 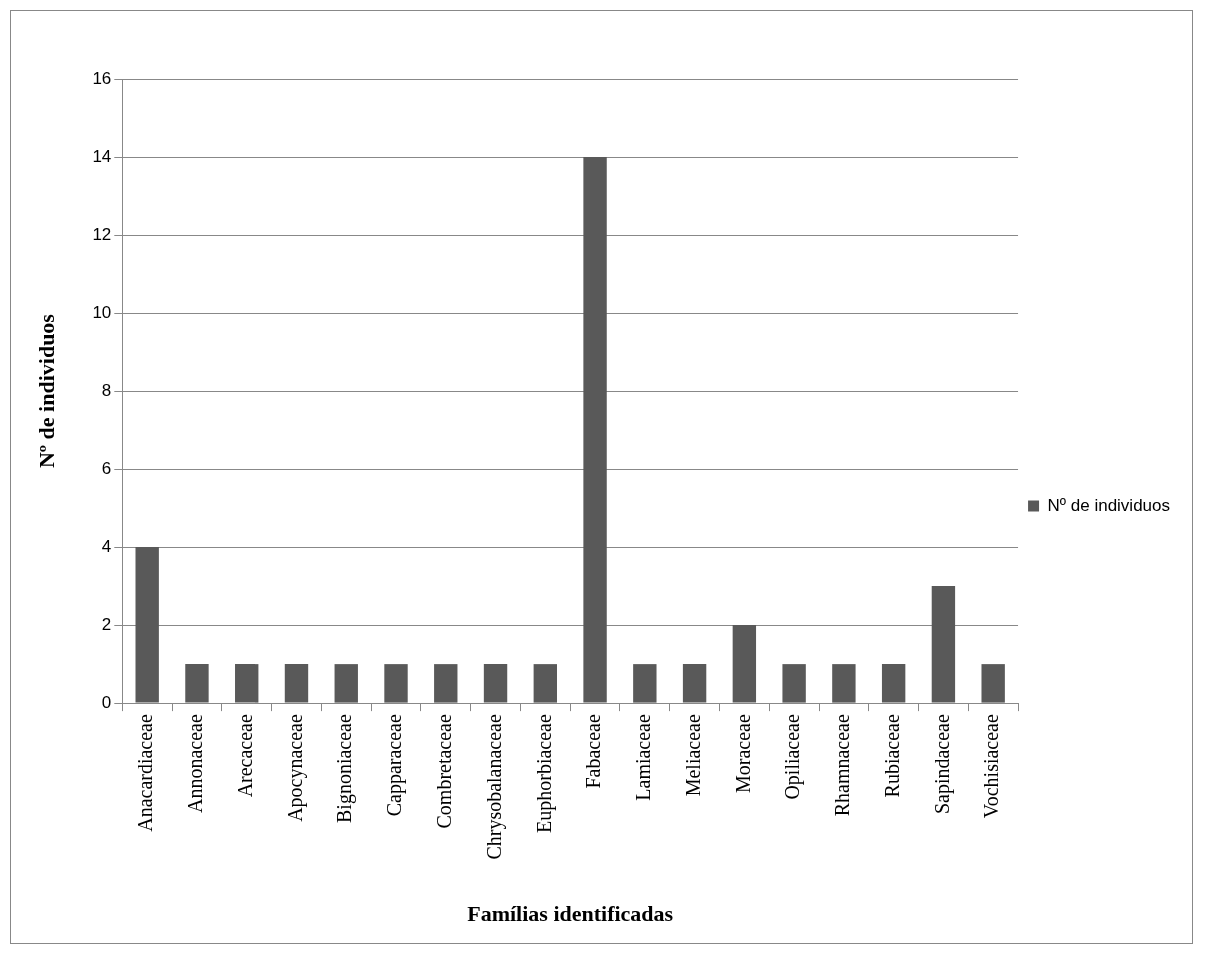 What do you see at coordinates (195, 763) in the screenshot?
I see `x-tick-label: Annonaceae` at bounding box center [195, 763].